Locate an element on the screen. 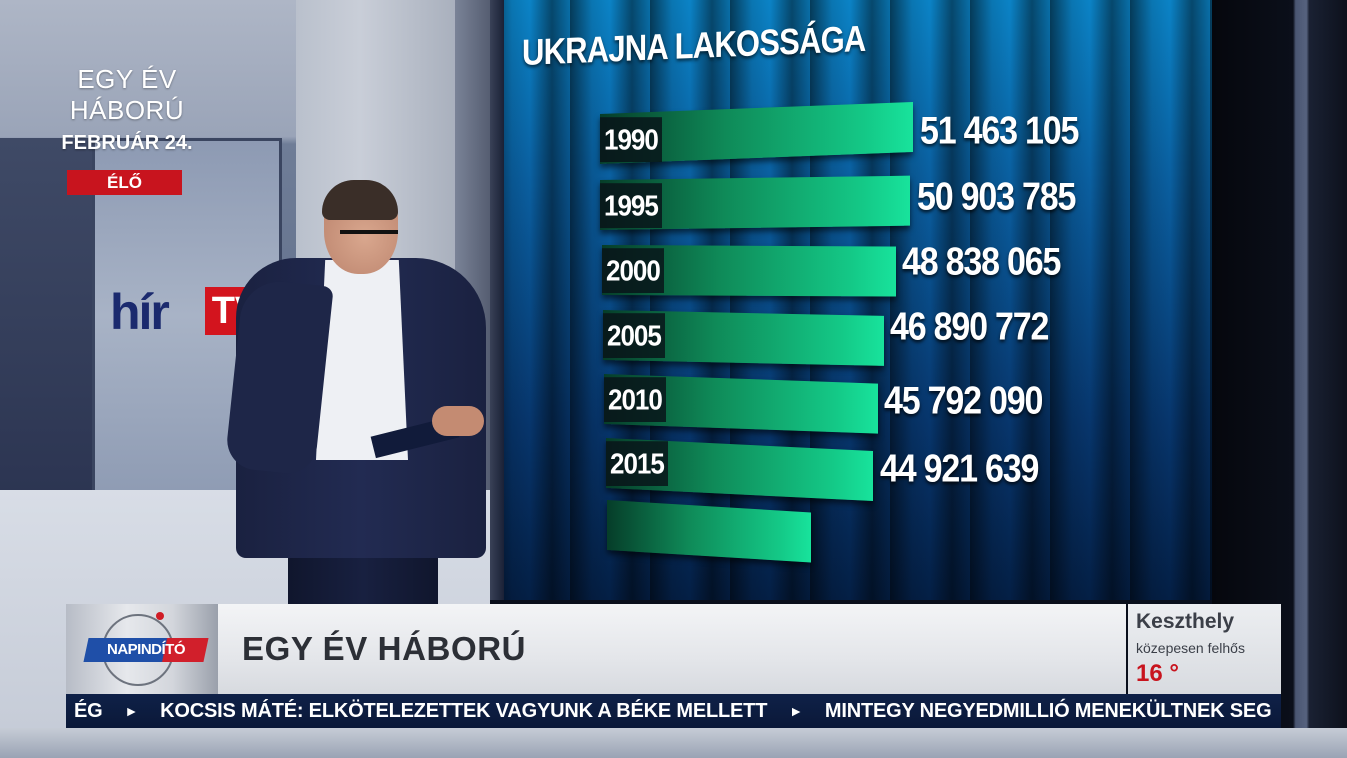 The height and width of the screenshot is (758, 1347). bug-date: FEBRUÁR 24. is located at coordinates (127, 143).